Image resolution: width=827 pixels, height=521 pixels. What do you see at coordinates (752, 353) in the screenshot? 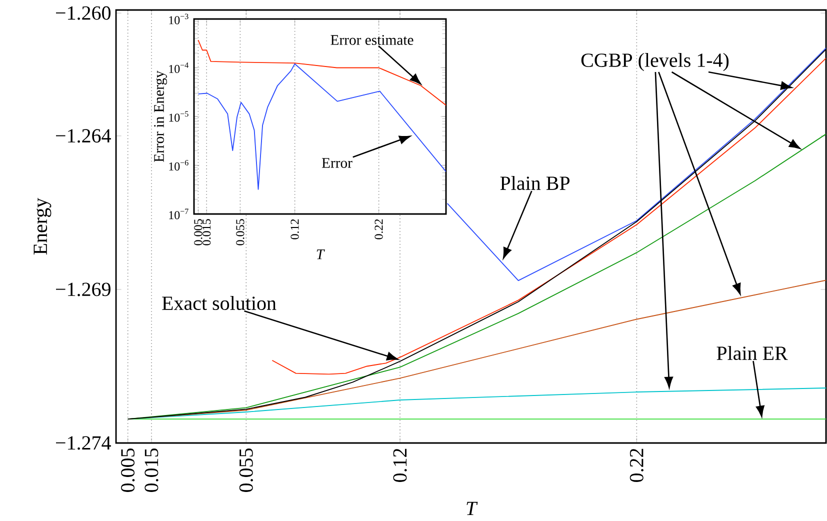
I see `annotation: Plain ER` at bounding box center [752, 353].